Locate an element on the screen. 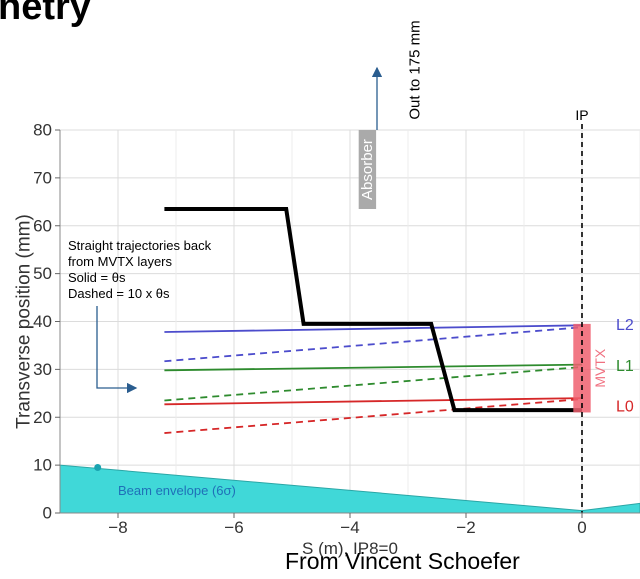  y-axis-title: Transverse position (mm) is located at coordinates (24, 321).